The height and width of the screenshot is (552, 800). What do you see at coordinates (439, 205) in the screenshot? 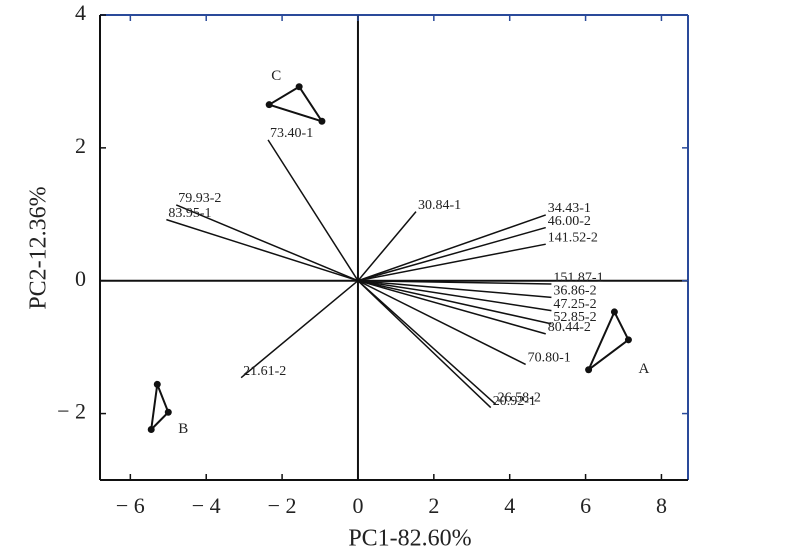
I see `vector-label: 30.84-1` at bounding box center [439, 205].